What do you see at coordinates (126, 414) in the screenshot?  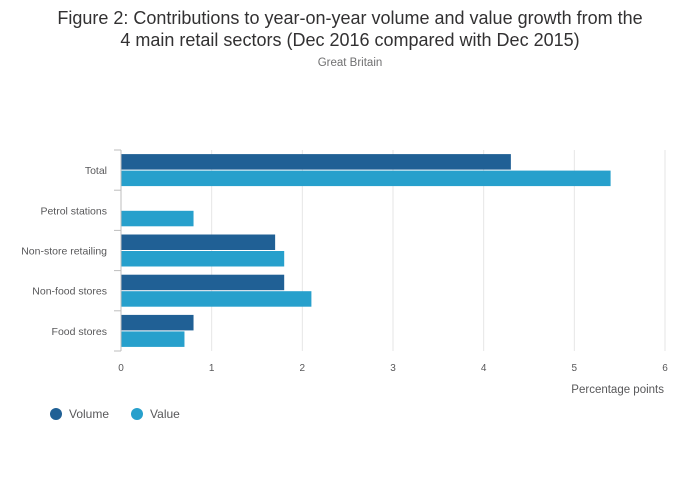 I see `legend: Volume Value` at bounding box center [126, 414].